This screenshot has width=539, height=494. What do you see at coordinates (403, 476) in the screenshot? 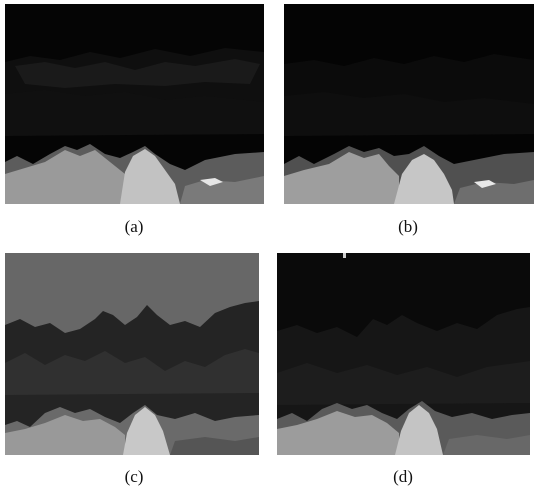
I see `caption-d: (d)` at bounding box center [403, 476].